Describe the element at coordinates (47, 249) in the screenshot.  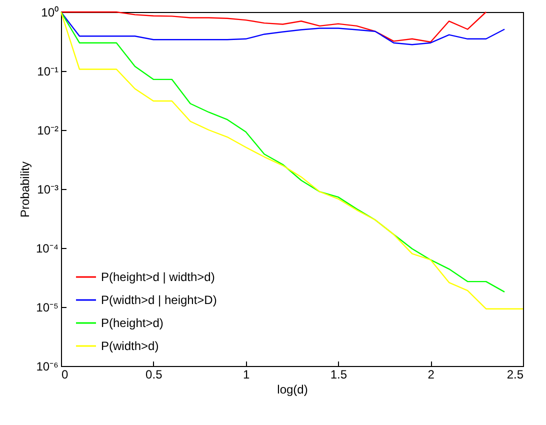
I see `y-tick-label: 10⁻⁴` at that location.